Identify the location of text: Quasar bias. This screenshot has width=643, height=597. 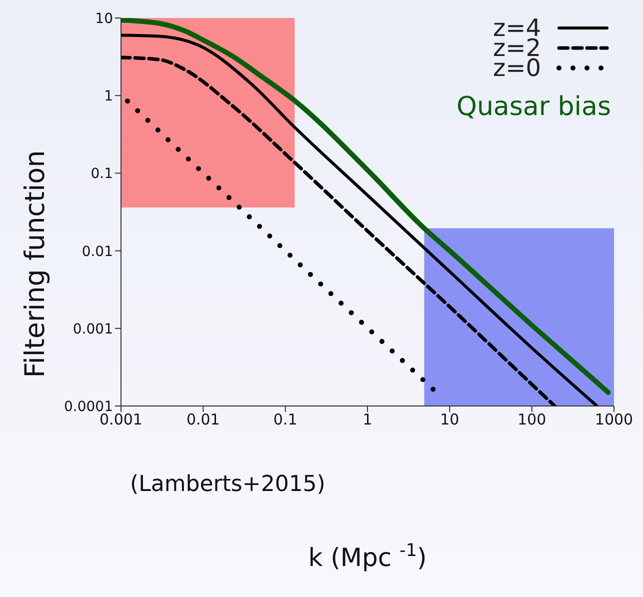
(533, 107).